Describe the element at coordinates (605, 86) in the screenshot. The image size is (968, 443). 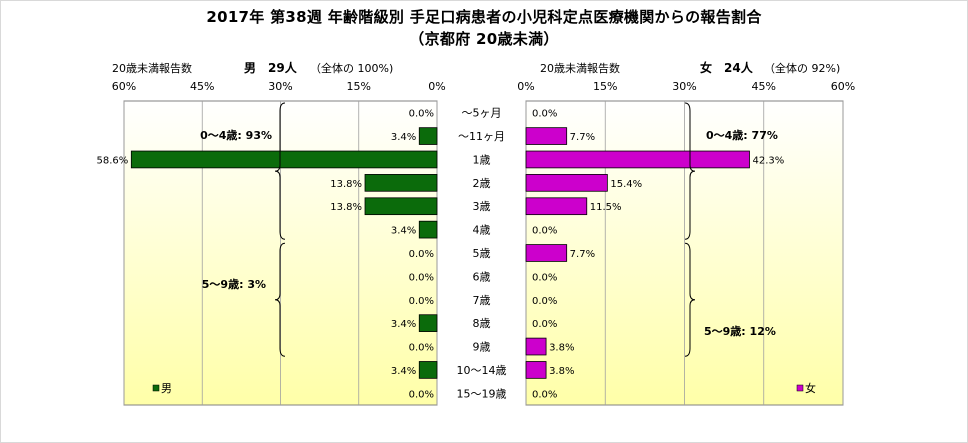
I see `female-tick-label: 15%` at that location.